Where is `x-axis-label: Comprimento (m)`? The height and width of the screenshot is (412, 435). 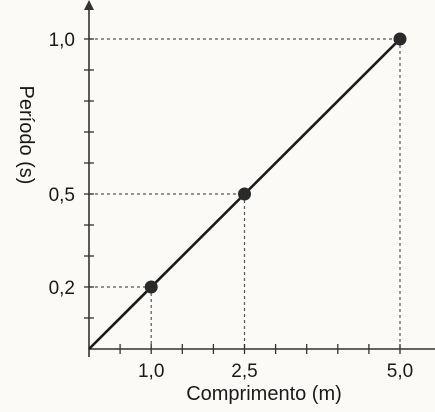 x-axis-label: Comprimento (m) is located at coordinates (264, 394).